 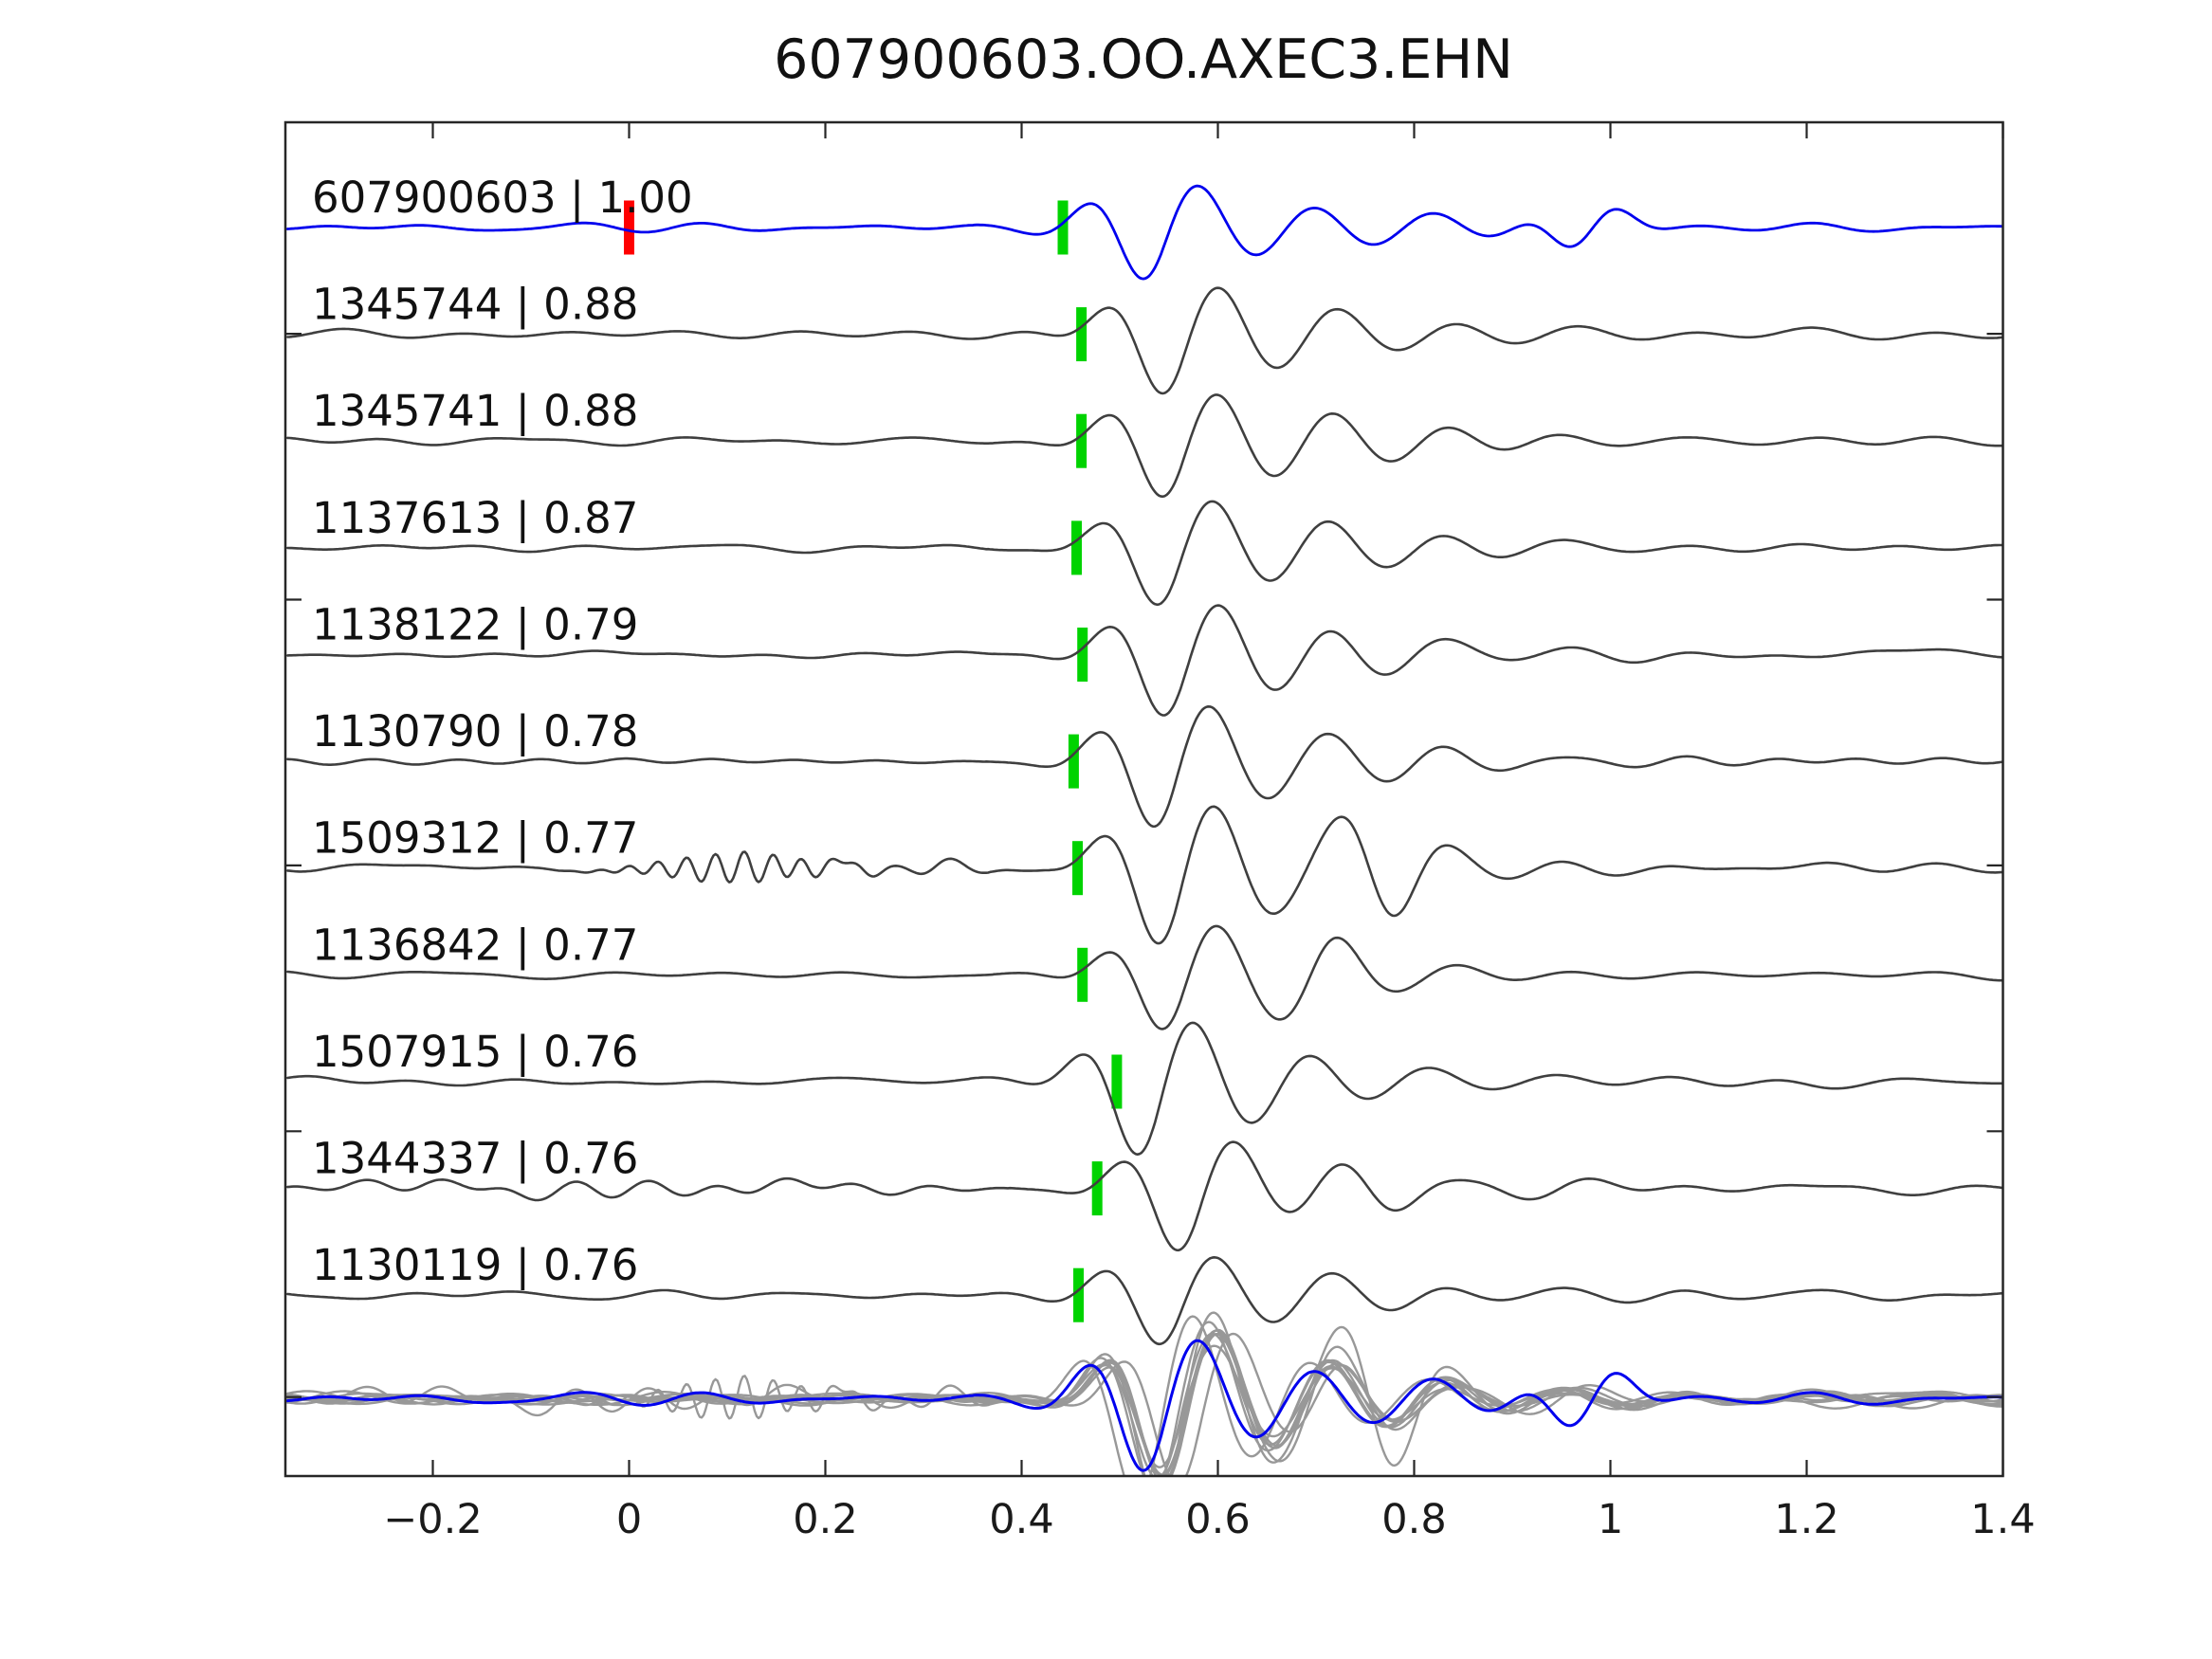 I want to click on trace-label: 1509312 | 0.77, so click(x=475, y=838).